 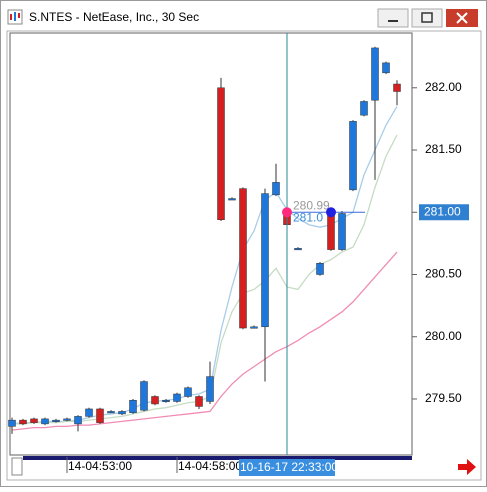 I want to click on y-tick-label: 281.50, so click(x=443, y=149).